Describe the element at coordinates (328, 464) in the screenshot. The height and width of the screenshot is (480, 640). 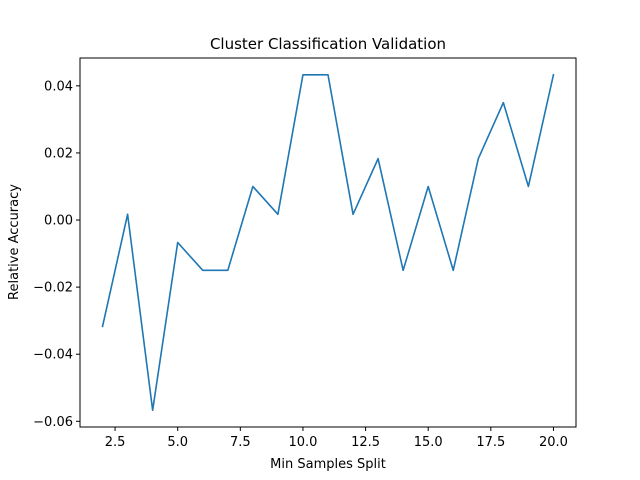
I see `x-axis-label: Min Samples Split` at that location.